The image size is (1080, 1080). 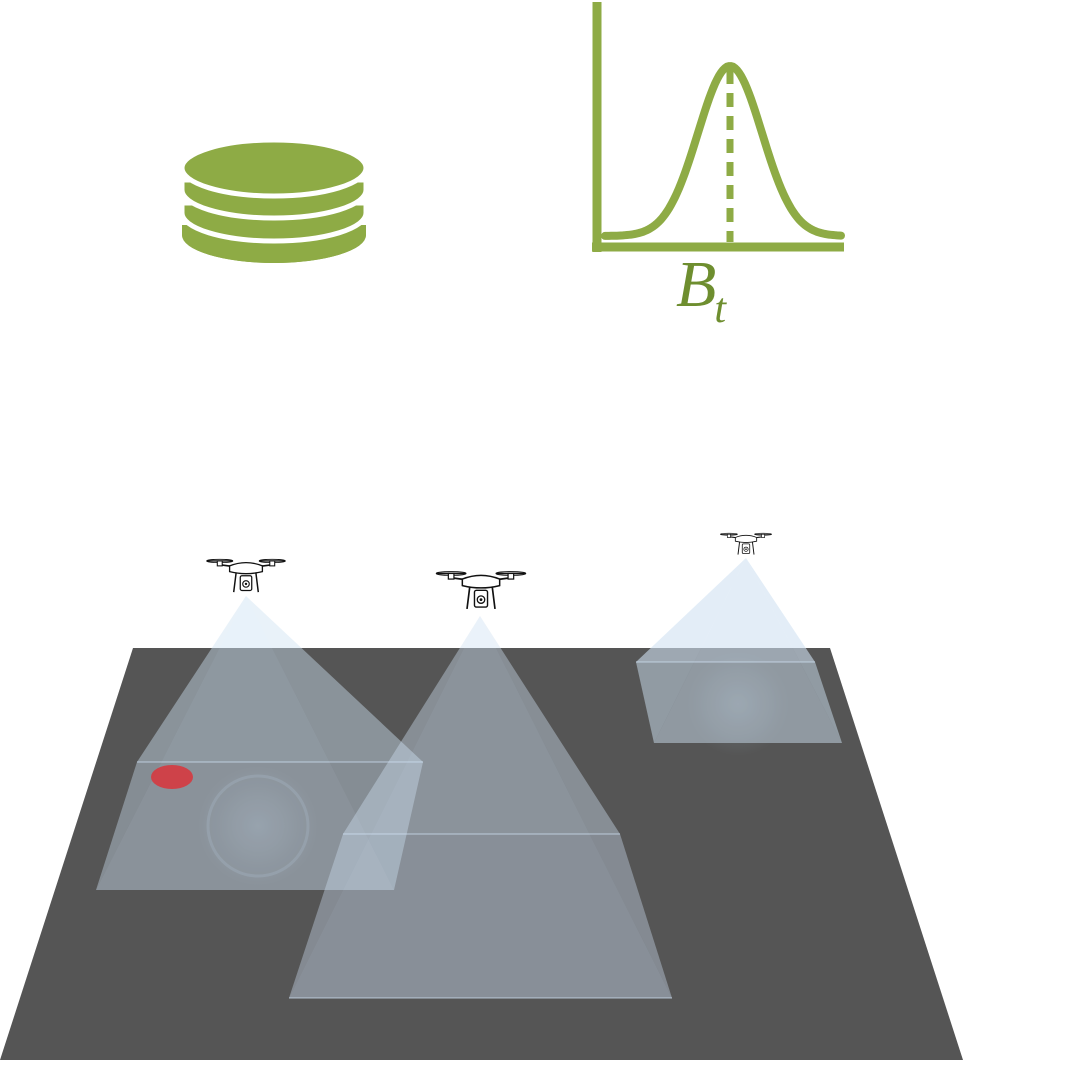 I want to click on belief-label-main: B, so click(x=696, y=284).